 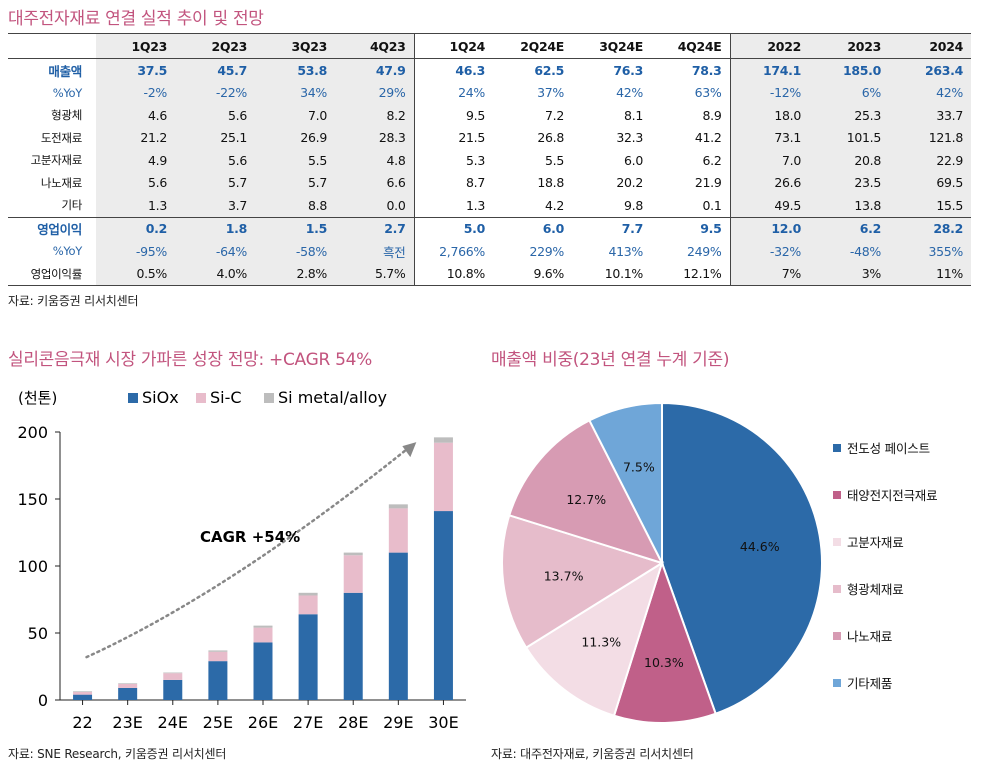 What do you see at coordinates (930, 115) in the screenshot?
I see `table-cell: 33.7` at bounding box center [930, 115].